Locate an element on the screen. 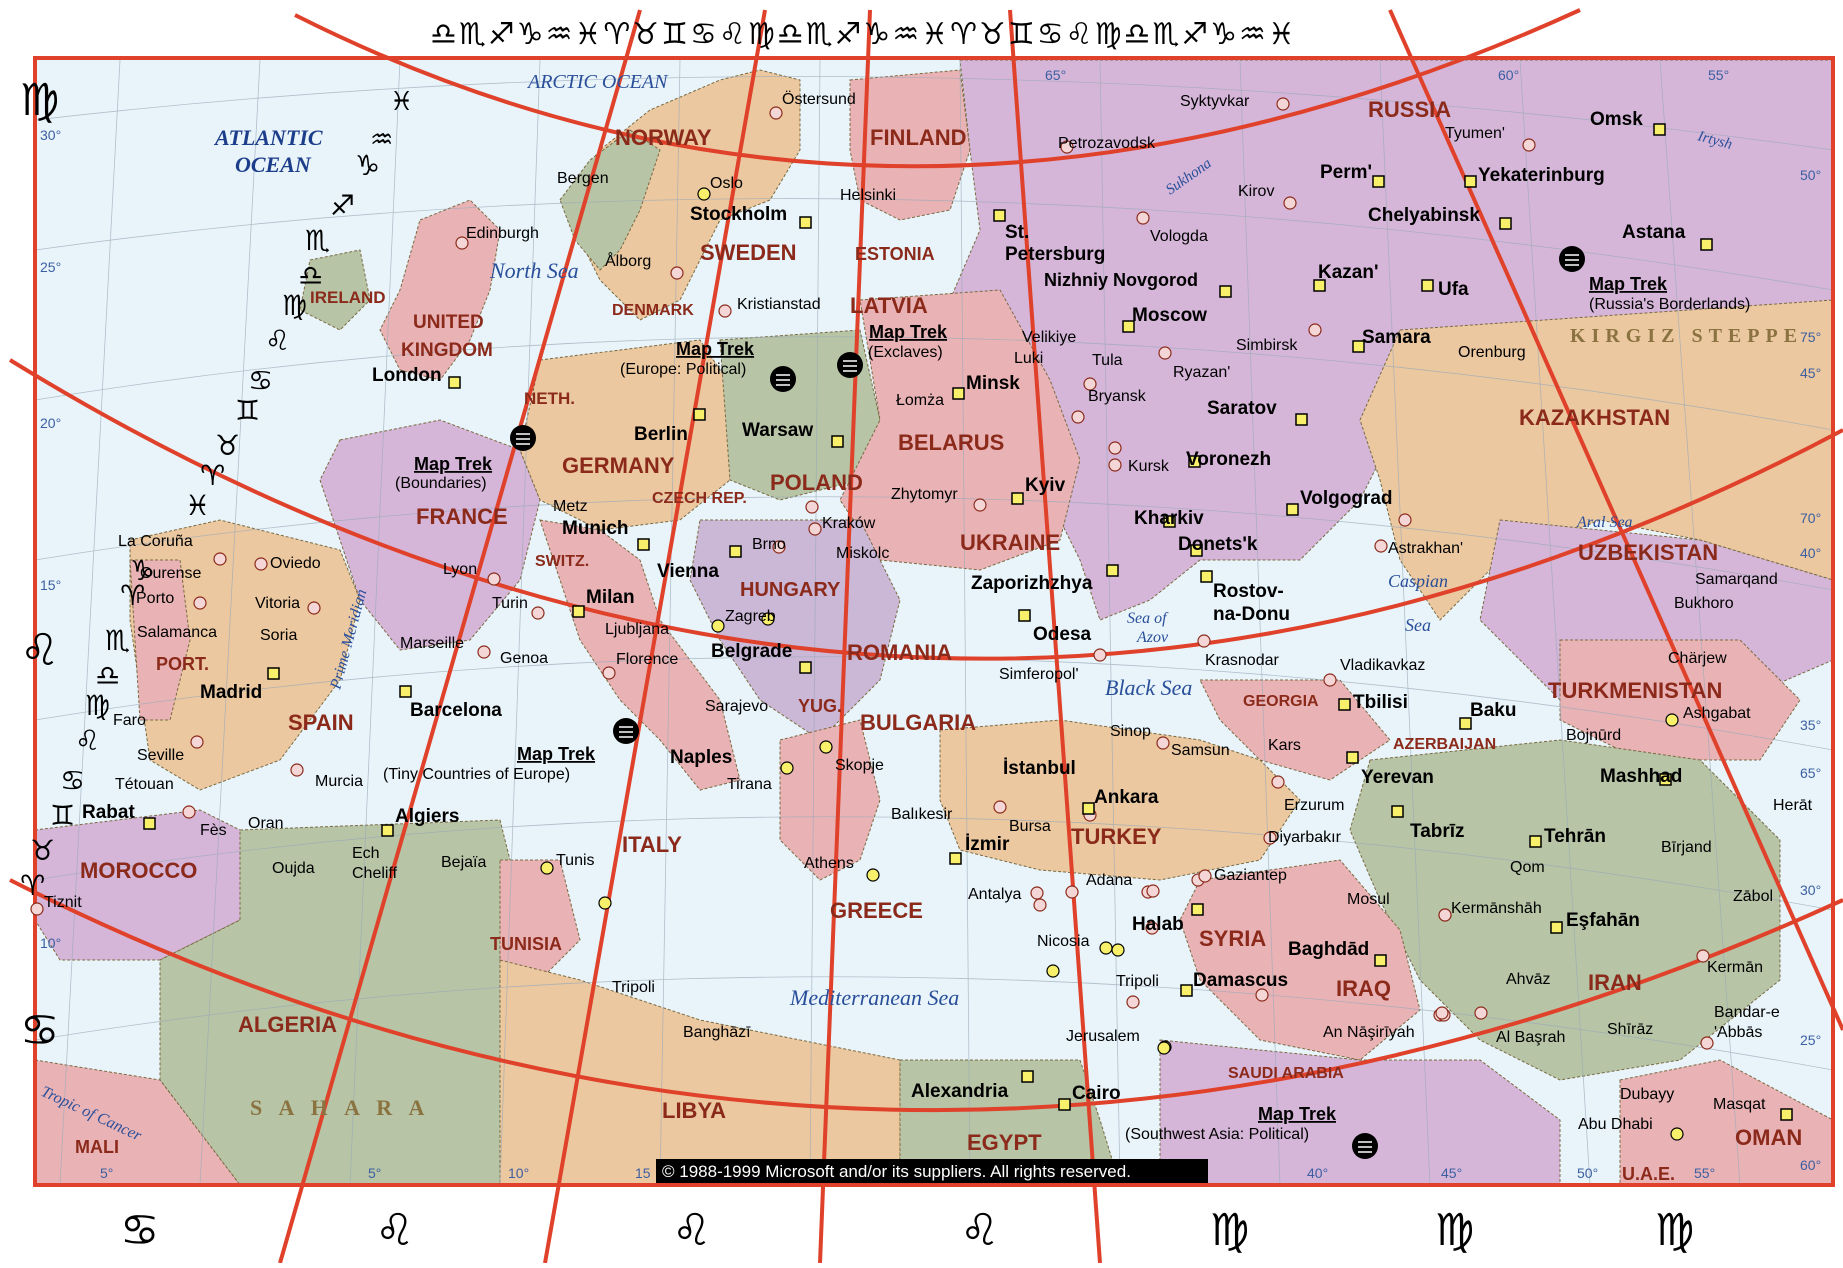 The image size is (1843, 1268). city-label: Madrid is located at coordinates (231, 692).